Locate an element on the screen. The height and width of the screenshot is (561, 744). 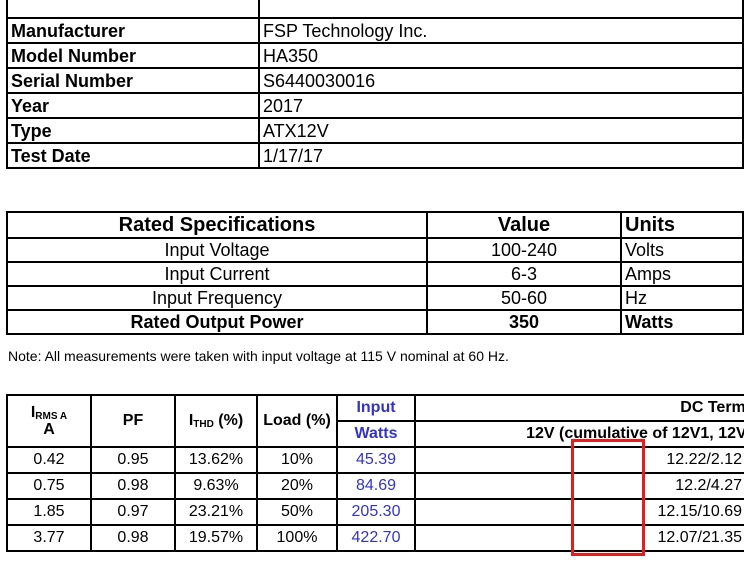
table-row: 1.85 0.97 23.21% 50% 205.30 12.15/10.69 is located at coordinates (375, 512).